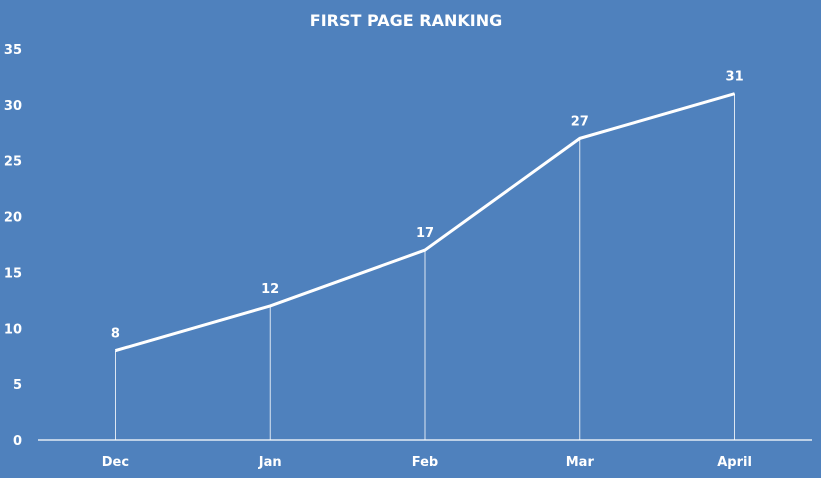 The height and width of the screenshot is (478, 821). What do you see at coordinates (406, 20) in the screenshot?
I see `chart-title: FIRST PAGE RANKING` at bounding box center [406, 20].